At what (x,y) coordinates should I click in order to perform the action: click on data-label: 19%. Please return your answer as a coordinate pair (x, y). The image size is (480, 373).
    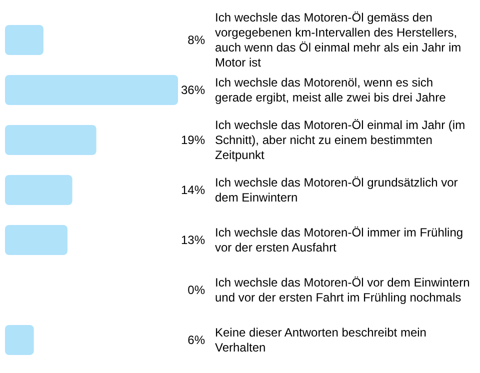
    Looking at the image, I should click on (193, 140).